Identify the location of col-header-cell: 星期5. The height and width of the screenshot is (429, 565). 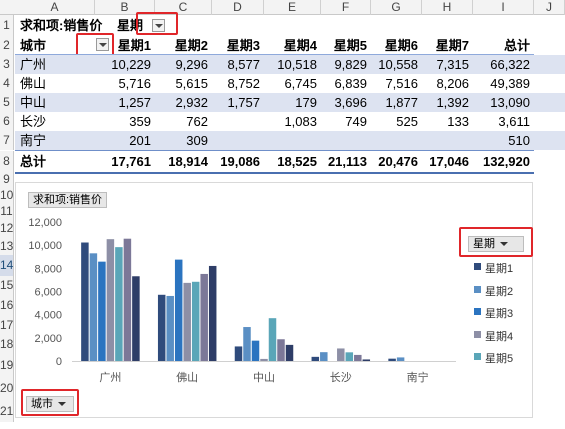
(350, 45).